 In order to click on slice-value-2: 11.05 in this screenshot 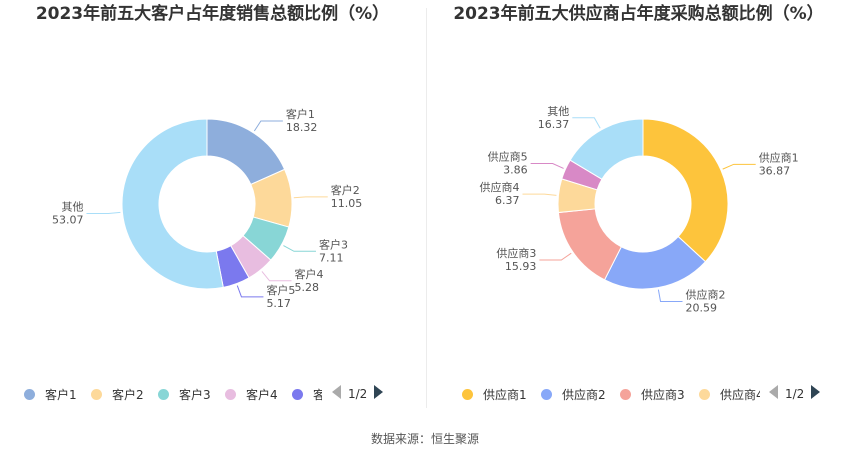, I will do `click(347, 203)`.